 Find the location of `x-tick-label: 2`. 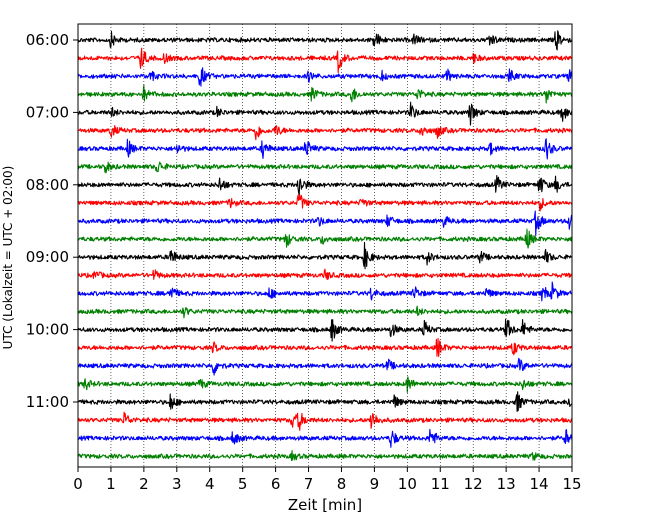

x-tick-label: 2 is located at coordinates (144, 484).